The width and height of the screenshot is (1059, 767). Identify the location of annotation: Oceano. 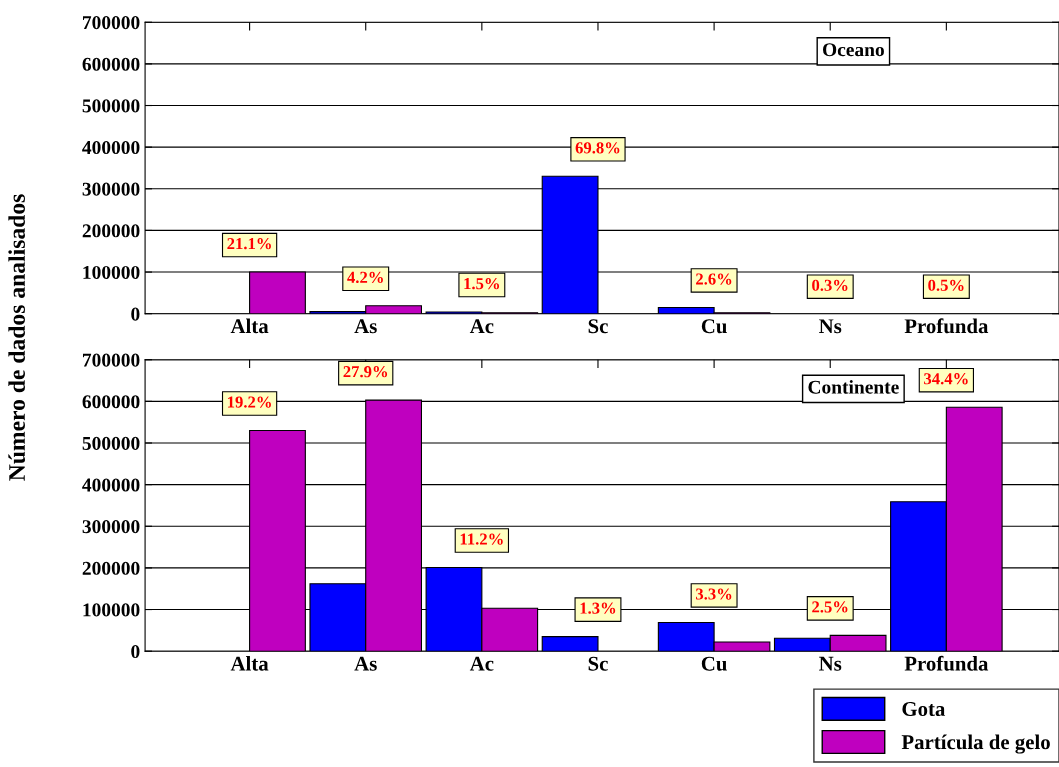
(853, 50).